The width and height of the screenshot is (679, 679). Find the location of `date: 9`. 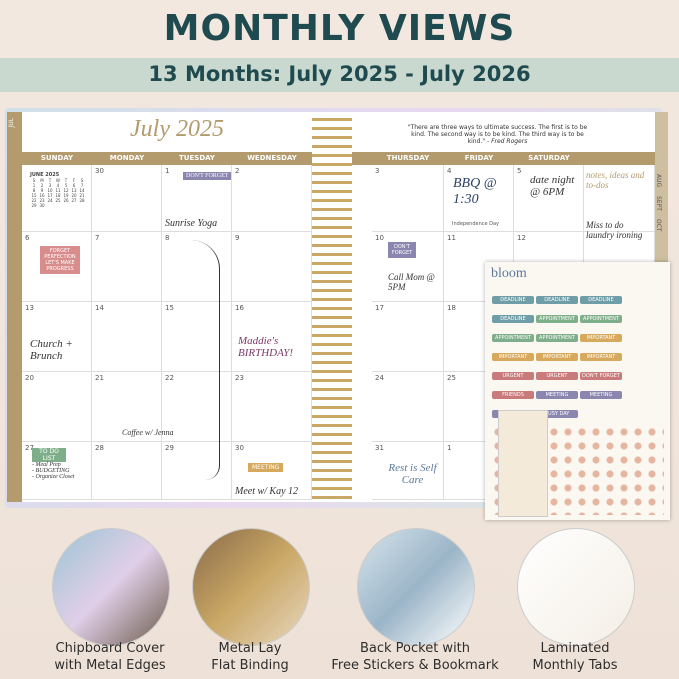

date: 9 is located at coordinates (237, 238).